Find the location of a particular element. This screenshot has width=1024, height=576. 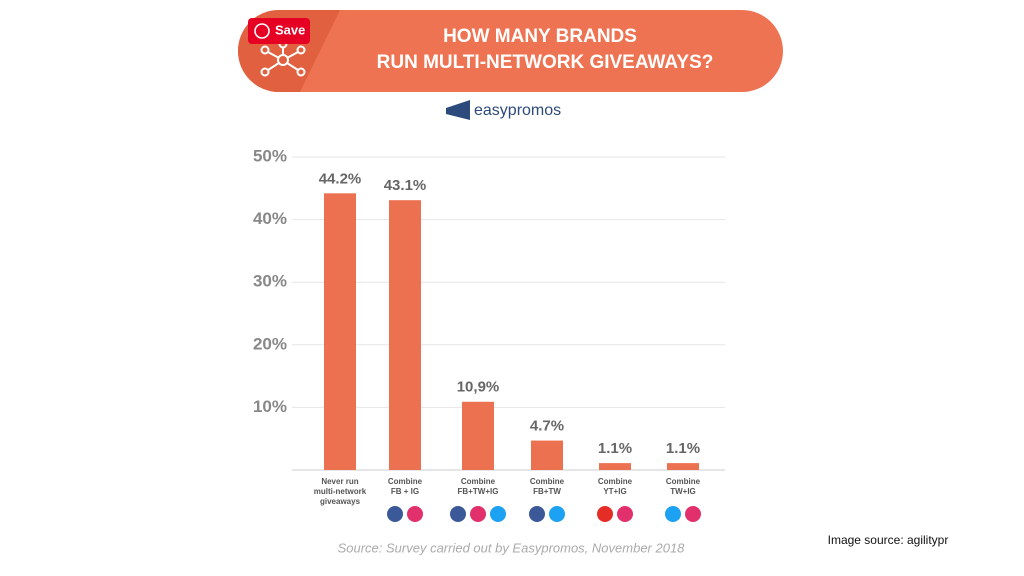

x-tick-label: TW+IG is located at coordinates (683, 491).